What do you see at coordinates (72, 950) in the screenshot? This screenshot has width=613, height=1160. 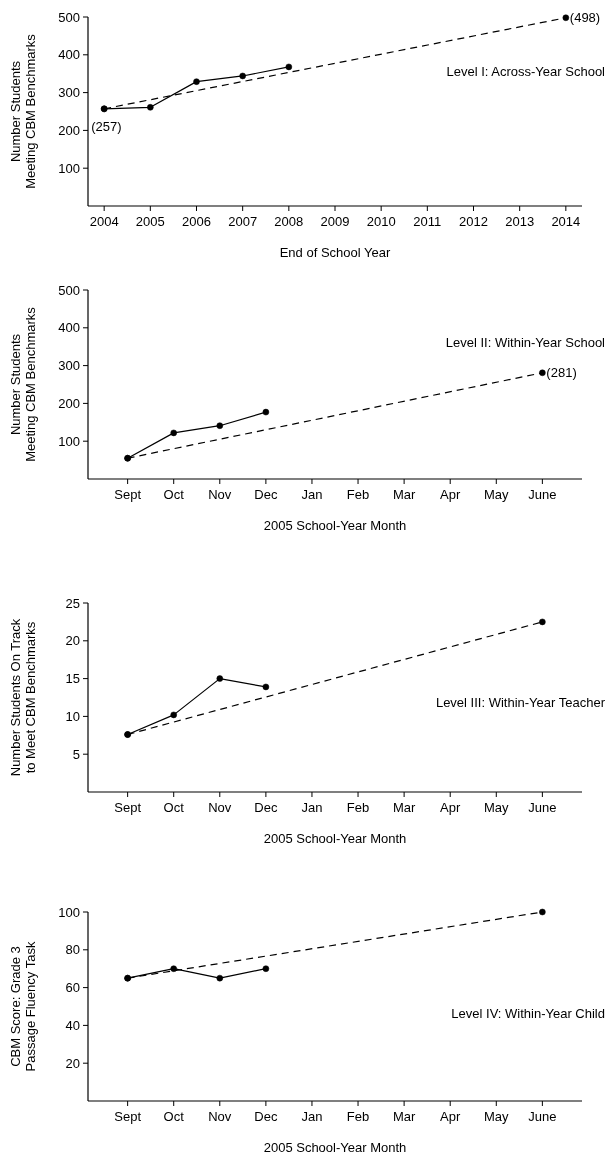 I see `y-tick-label: 80` at bounding box center [72, 950].